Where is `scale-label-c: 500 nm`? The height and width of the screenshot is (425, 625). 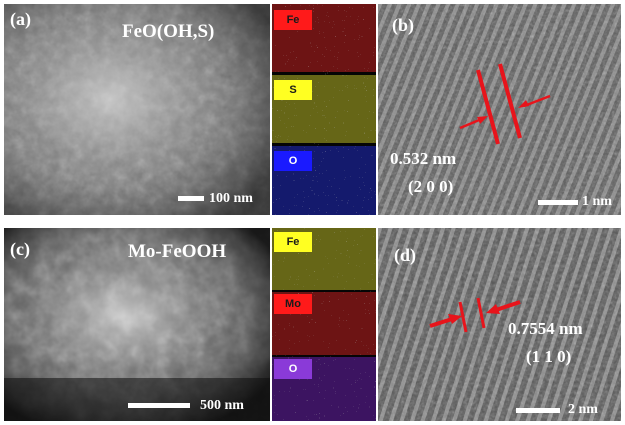
scale-label-c: 500 nm is located at coordinates (222, 405).